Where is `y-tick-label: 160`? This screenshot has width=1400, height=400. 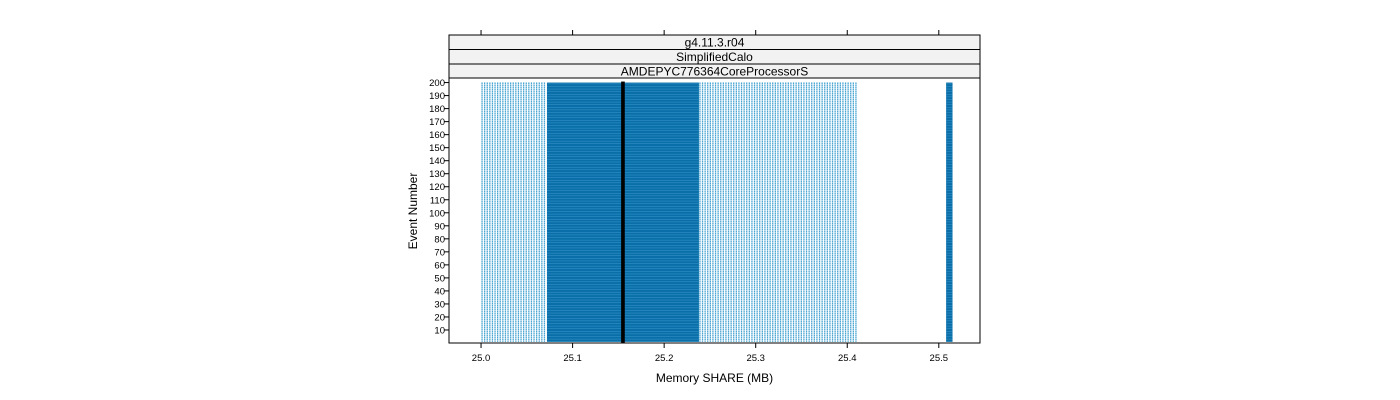 y-tick-label: 160 is located at coordinates (437, 135).